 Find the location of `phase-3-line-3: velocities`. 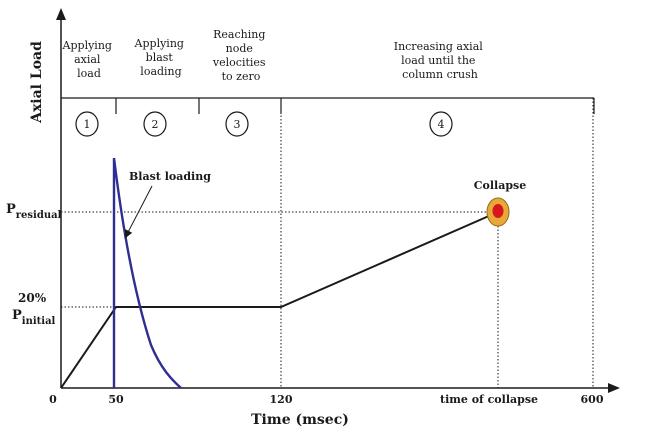

phase-3-line-3: velocities is located at coordinates (239, 62).